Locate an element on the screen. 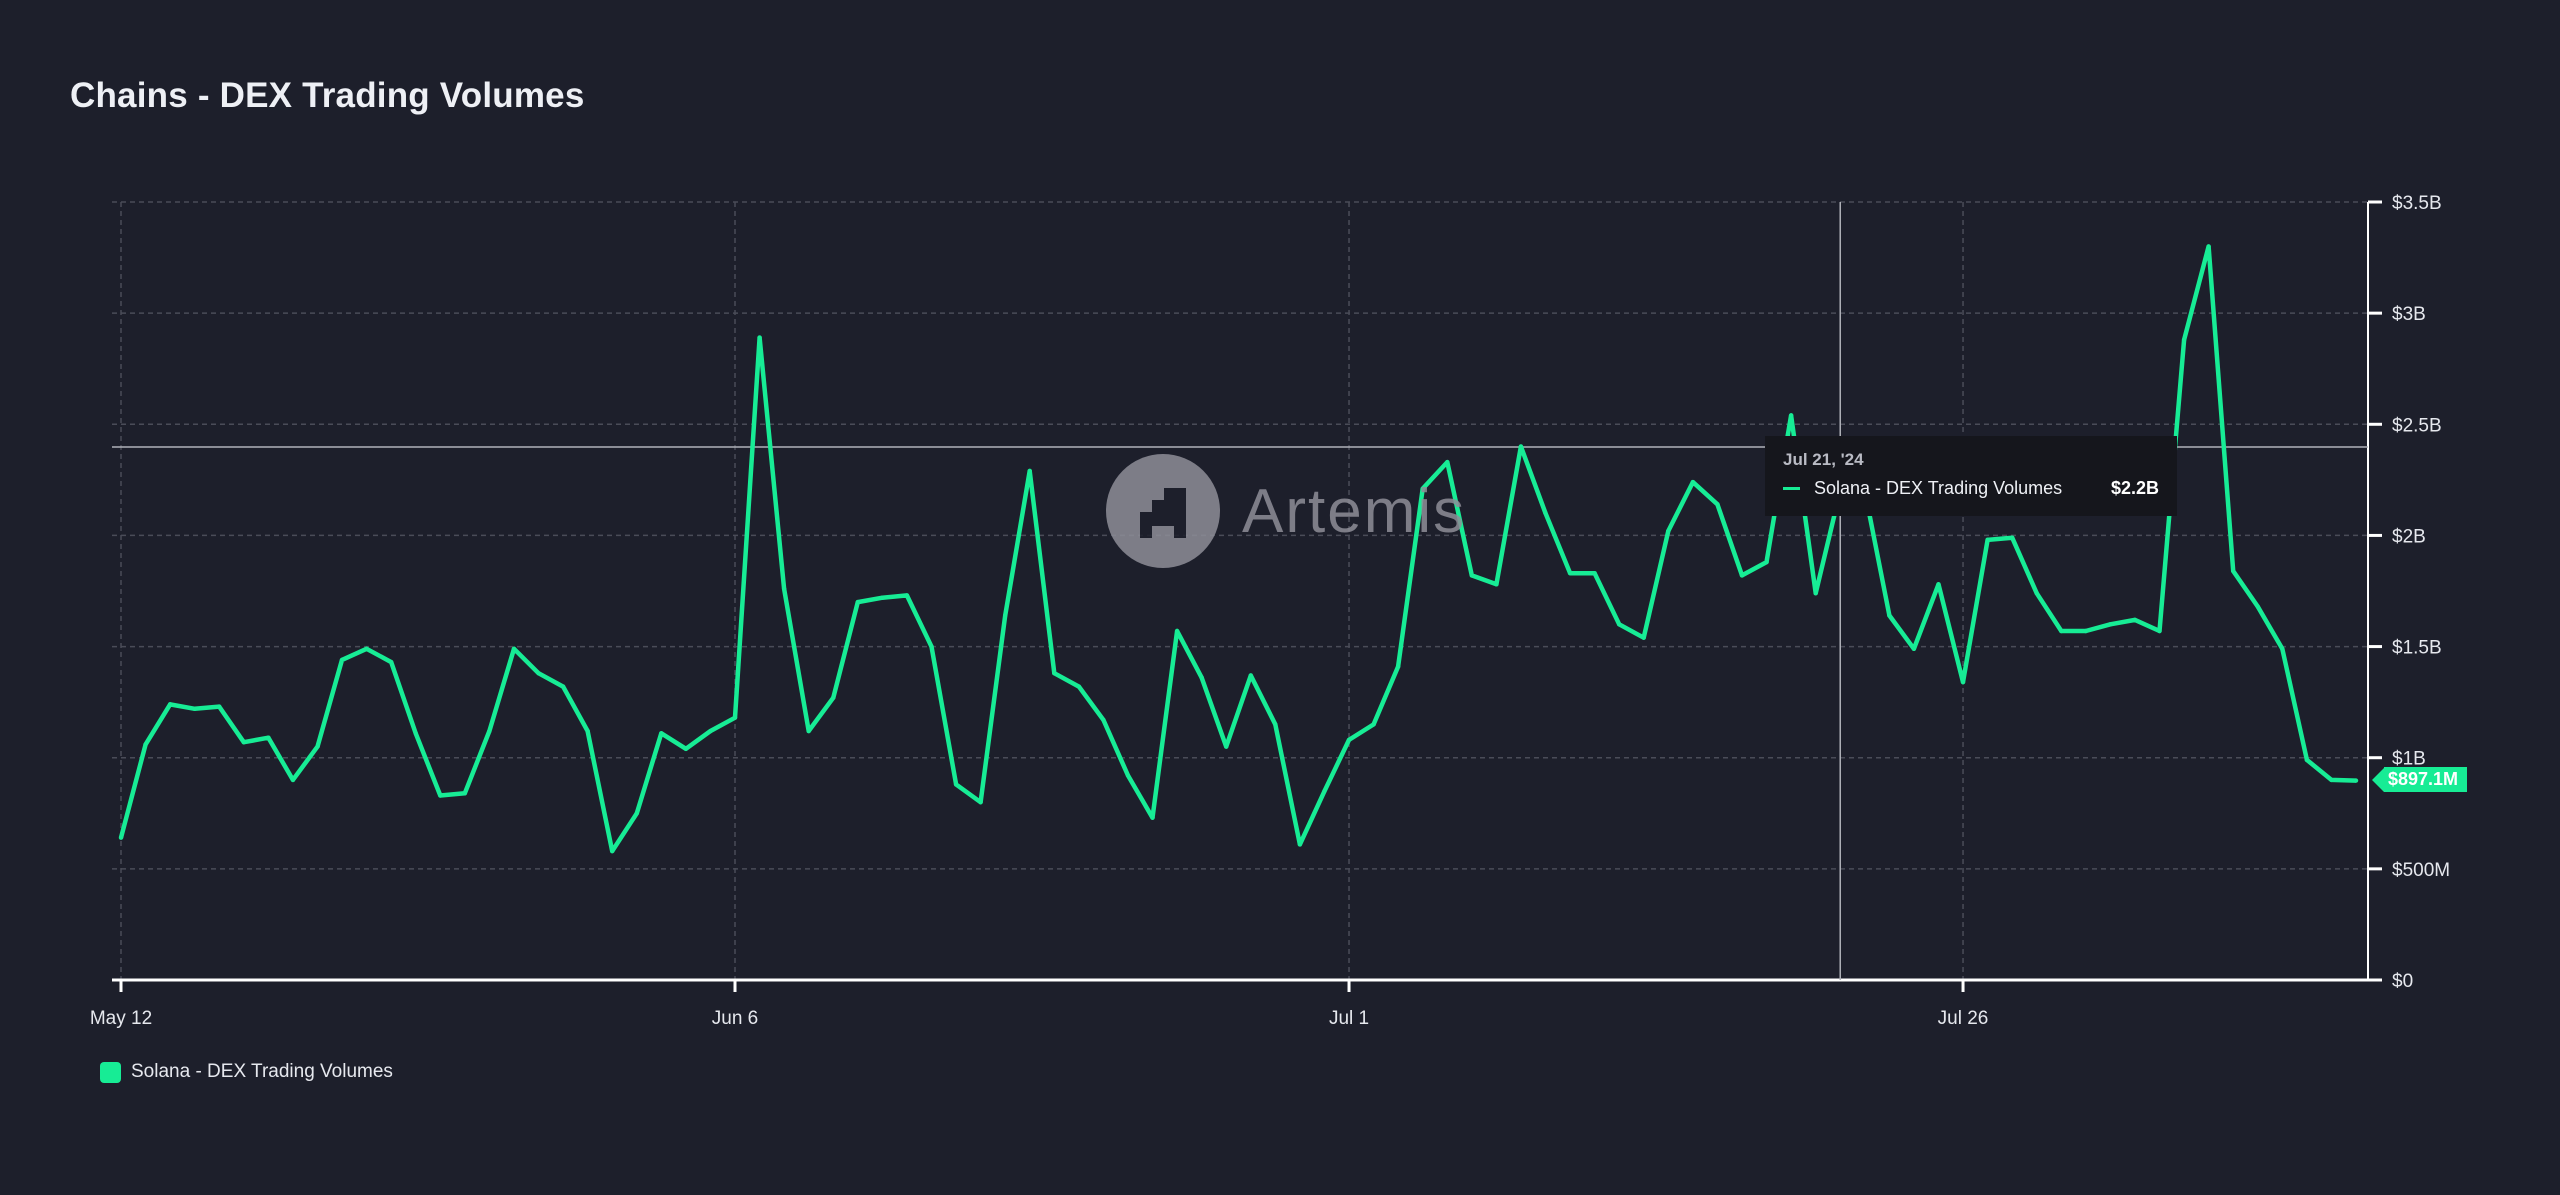 This screenshot has width=2560, height=1195. y-tick-label: $2.5B is located at coordinates (2417, 425).